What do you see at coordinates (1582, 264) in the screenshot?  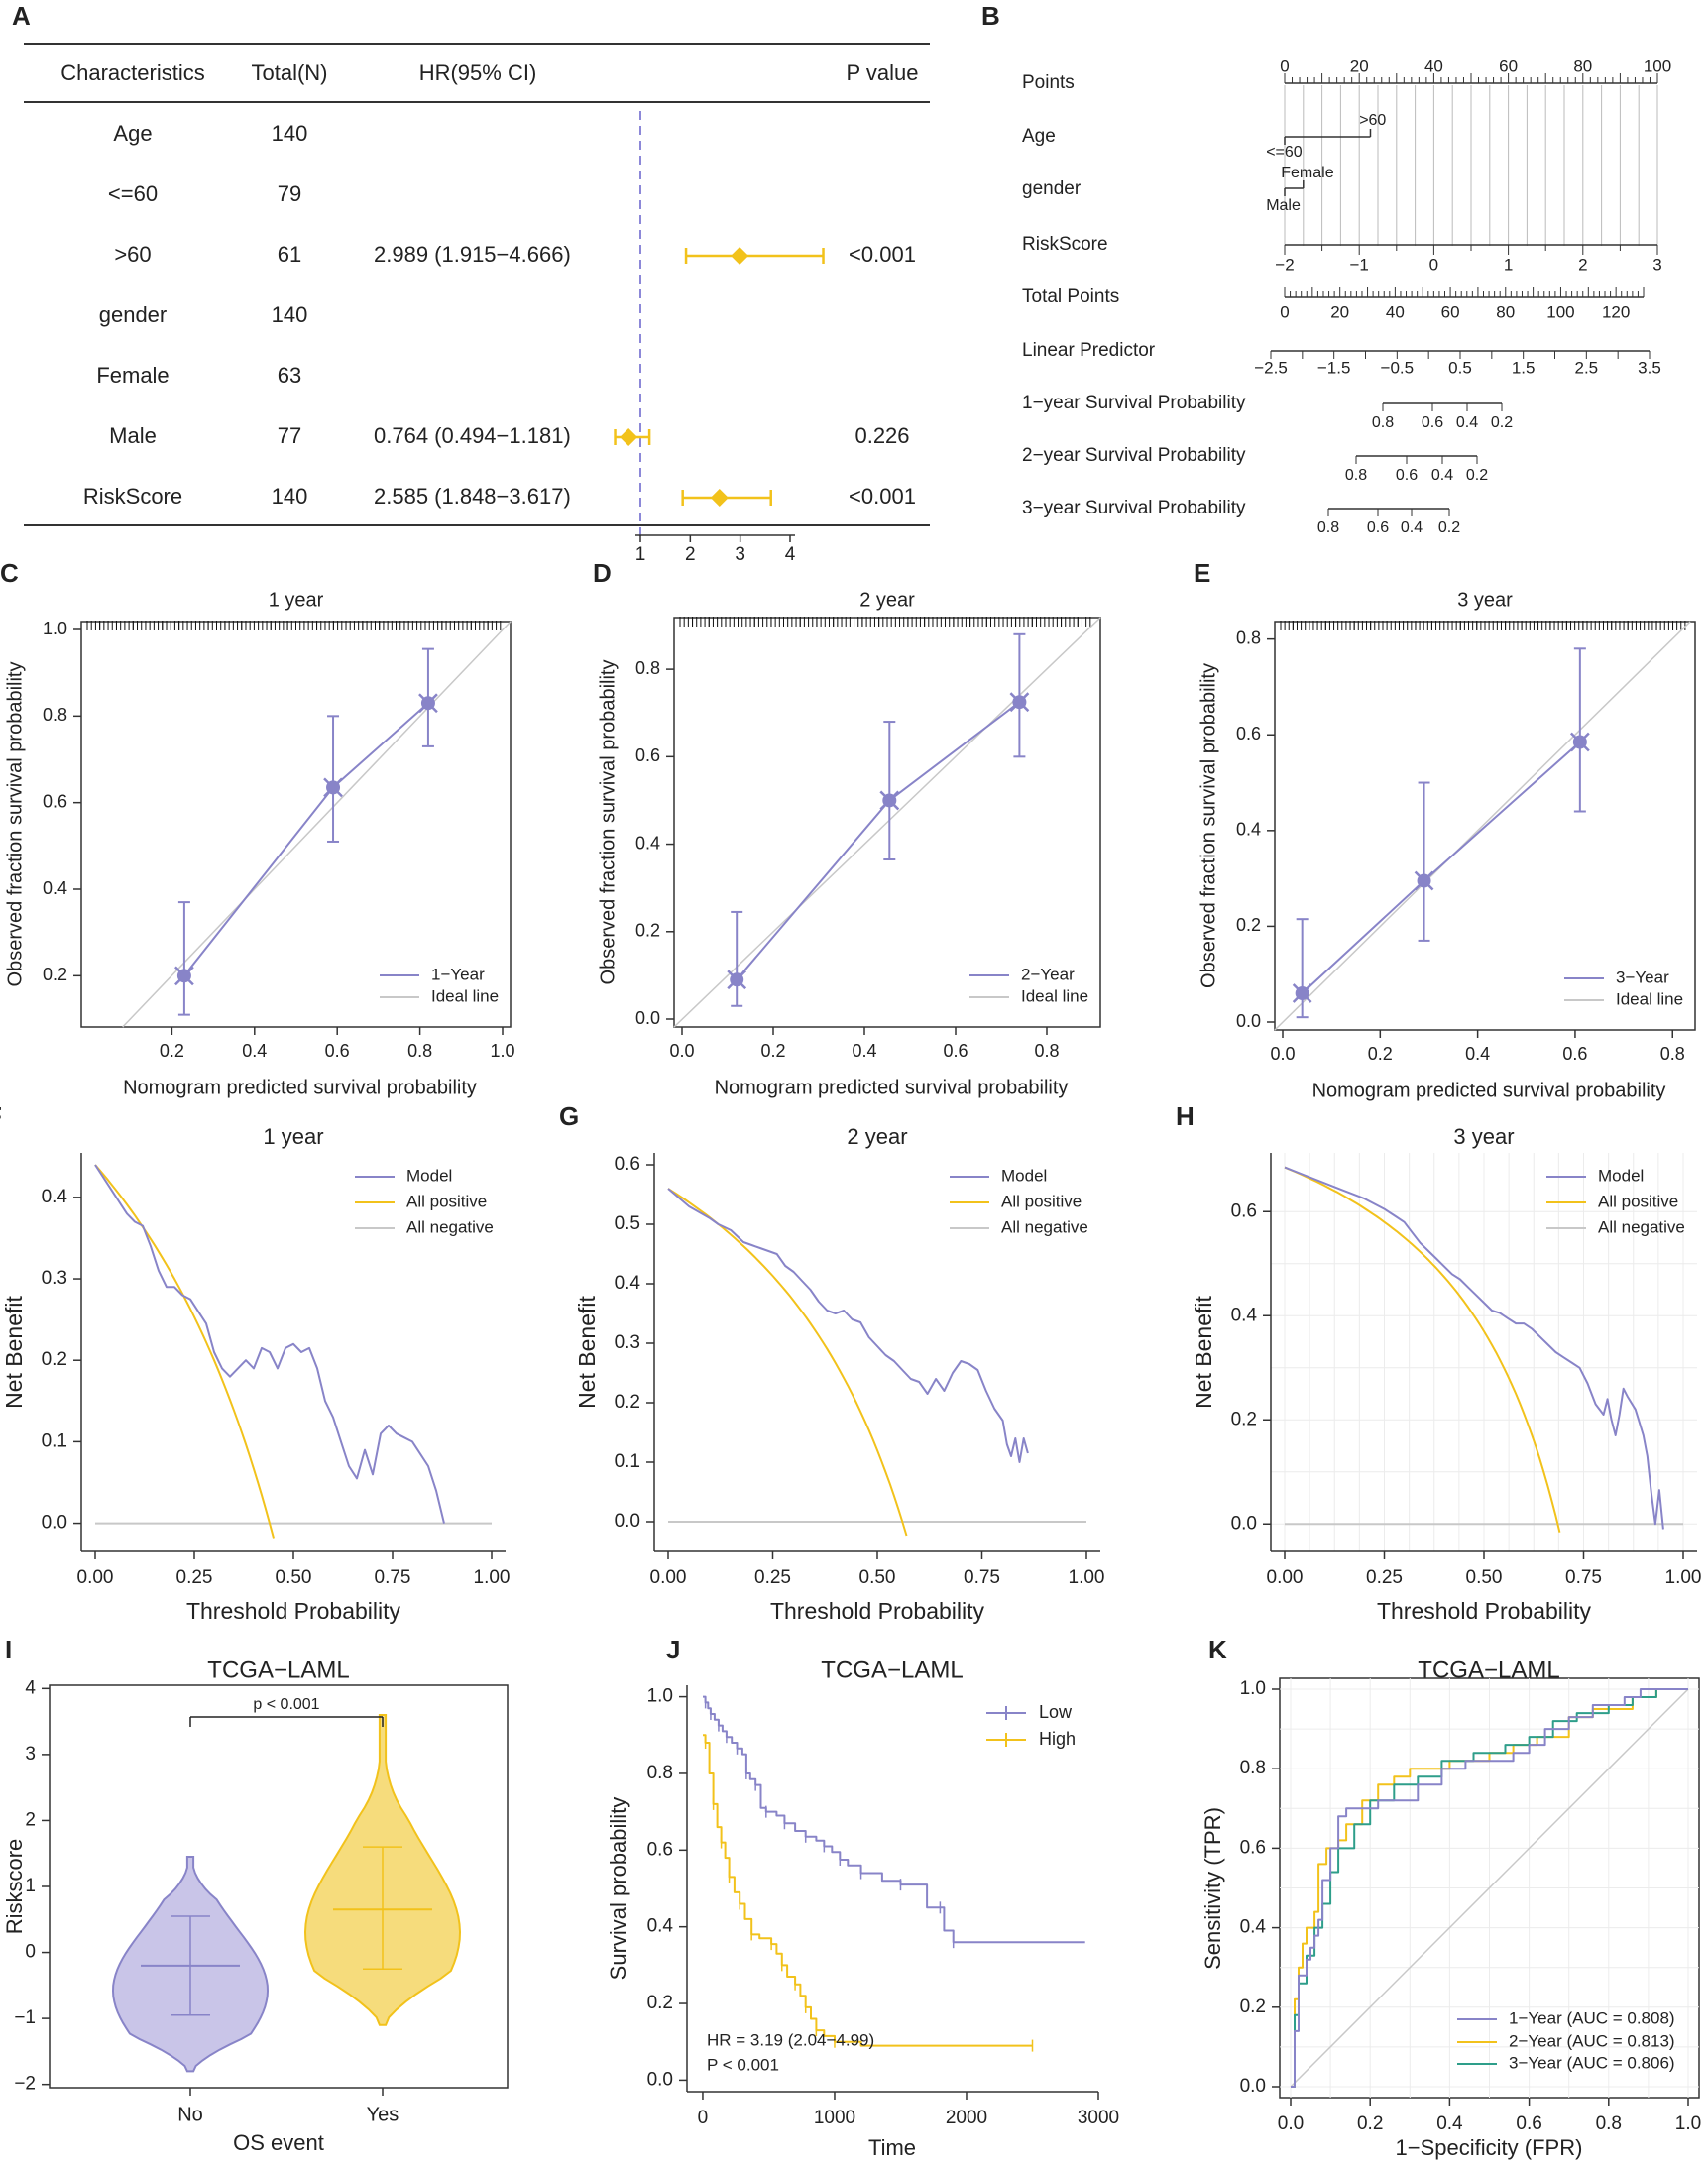 I see `riskscore-tick-label: 2` at bounding box center [1582, 264].